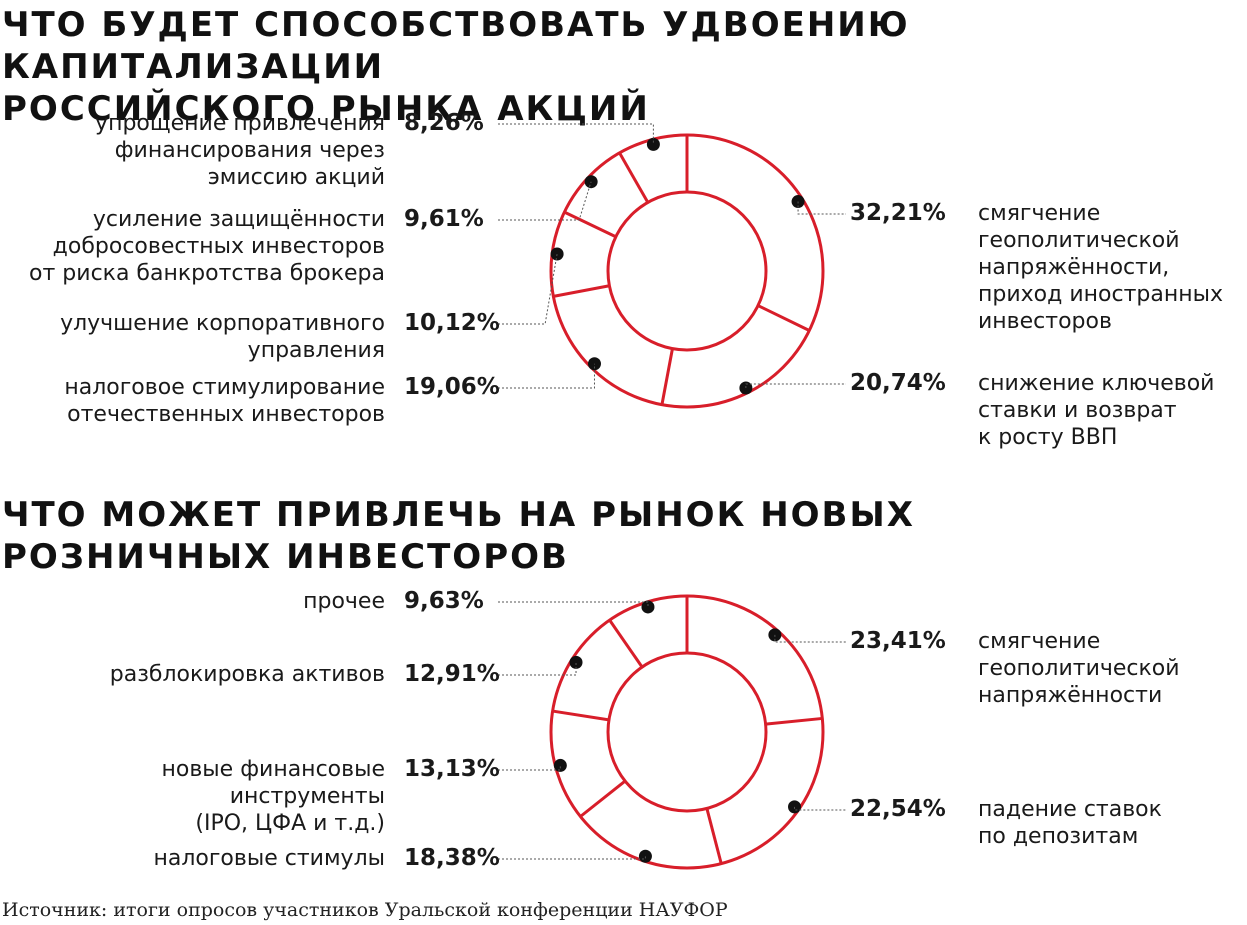  What do you see at coordinates (296, 177) in the screenshot?
I see `slice-category-line: эмиссию акций` at bounding box center [296, 177].